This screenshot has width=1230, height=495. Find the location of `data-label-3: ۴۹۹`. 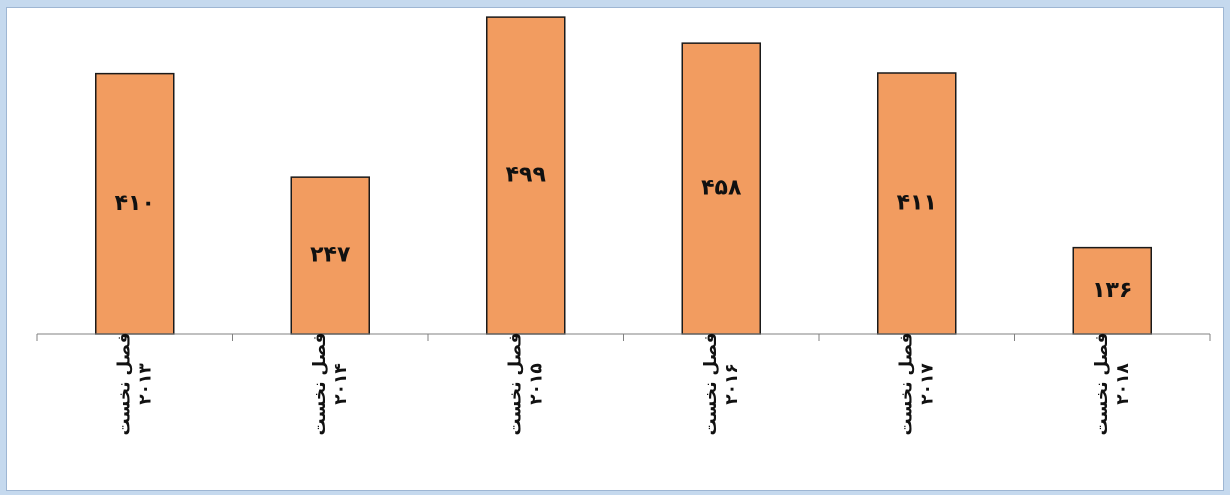

data-label-3: ۴۹۹ is located at coordinates (526, 175).